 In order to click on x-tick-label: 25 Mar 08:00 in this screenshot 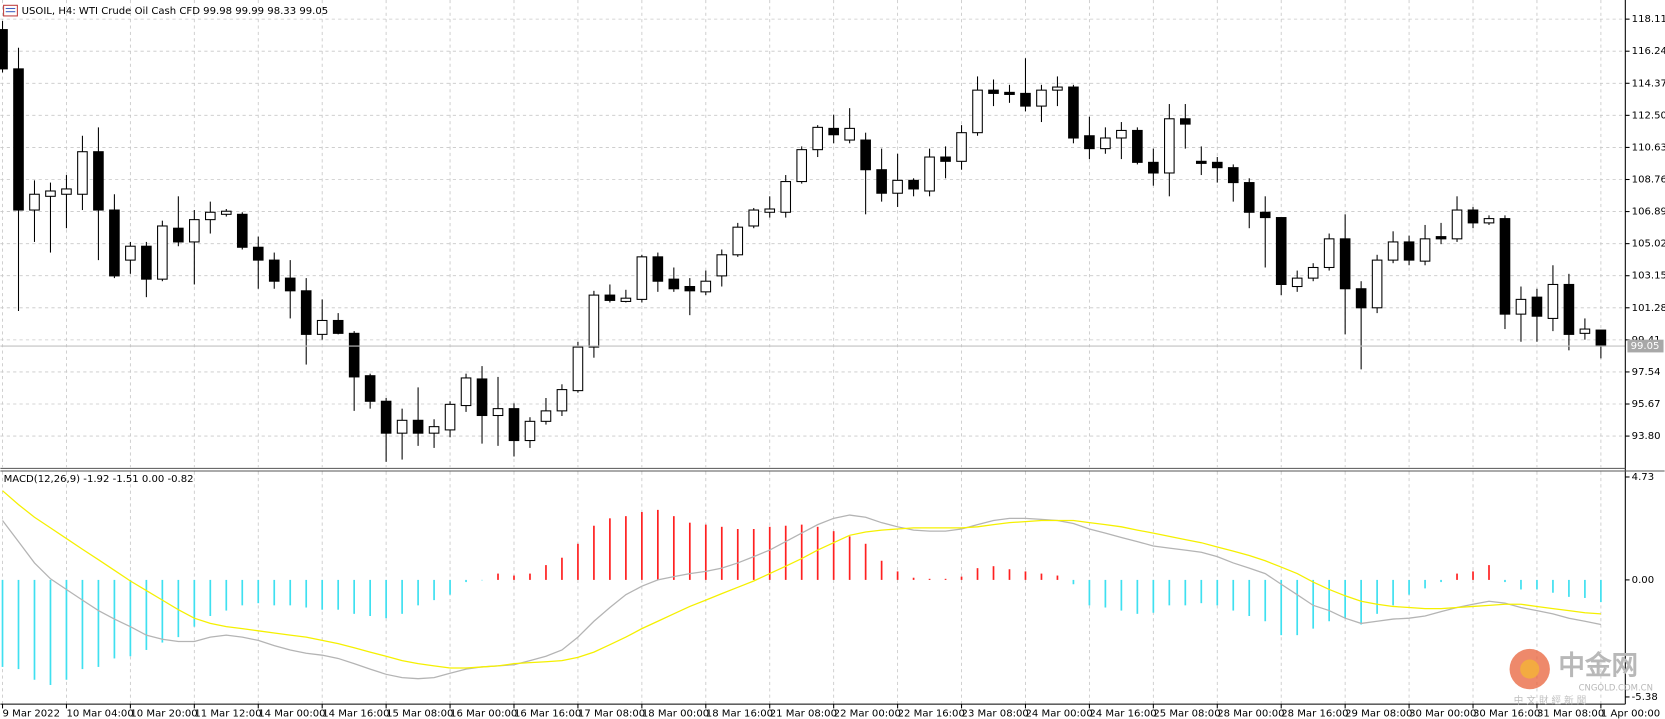, I will do `click(1186, 714)`.